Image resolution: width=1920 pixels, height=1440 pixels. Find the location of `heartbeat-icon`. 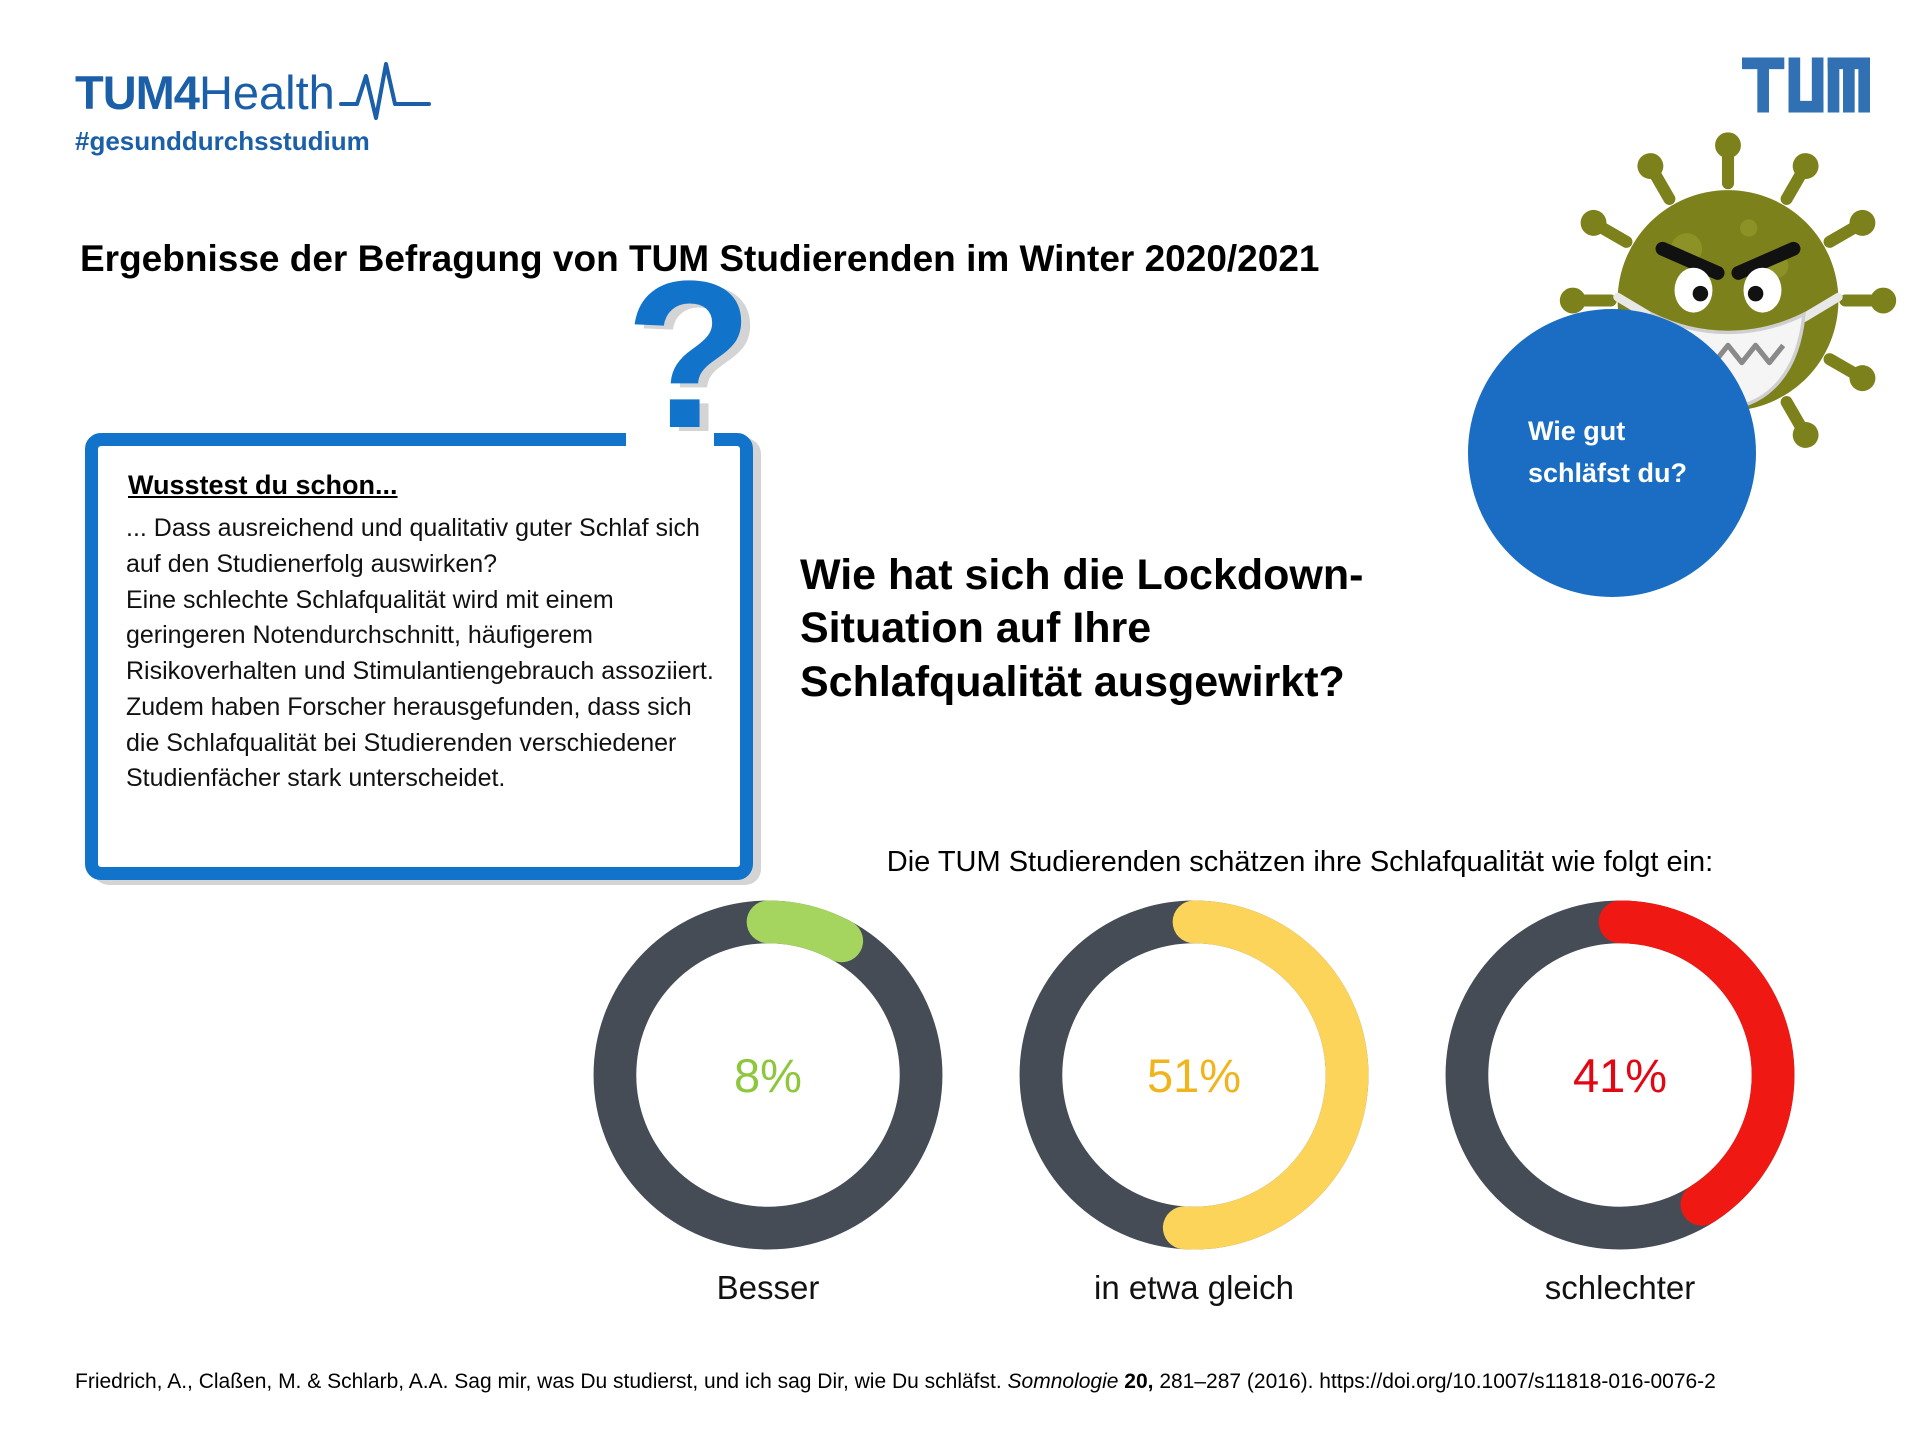

heartbeat-icon is located at coordinates (384, 91).